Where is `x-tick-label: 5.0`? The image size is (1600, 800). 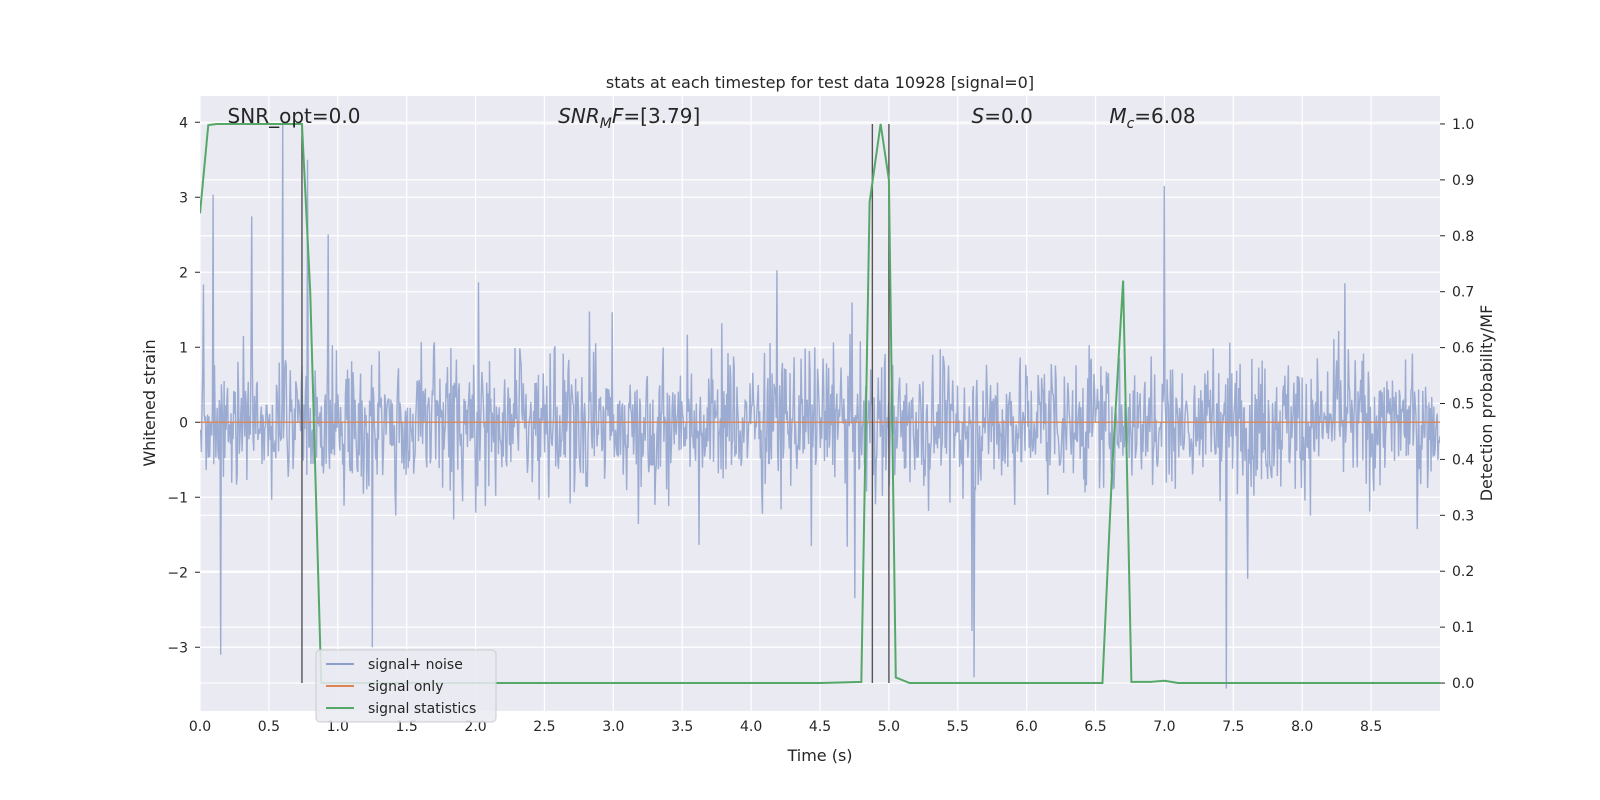 x-tick-label: 5.0 is located at coordinates (889, 727).